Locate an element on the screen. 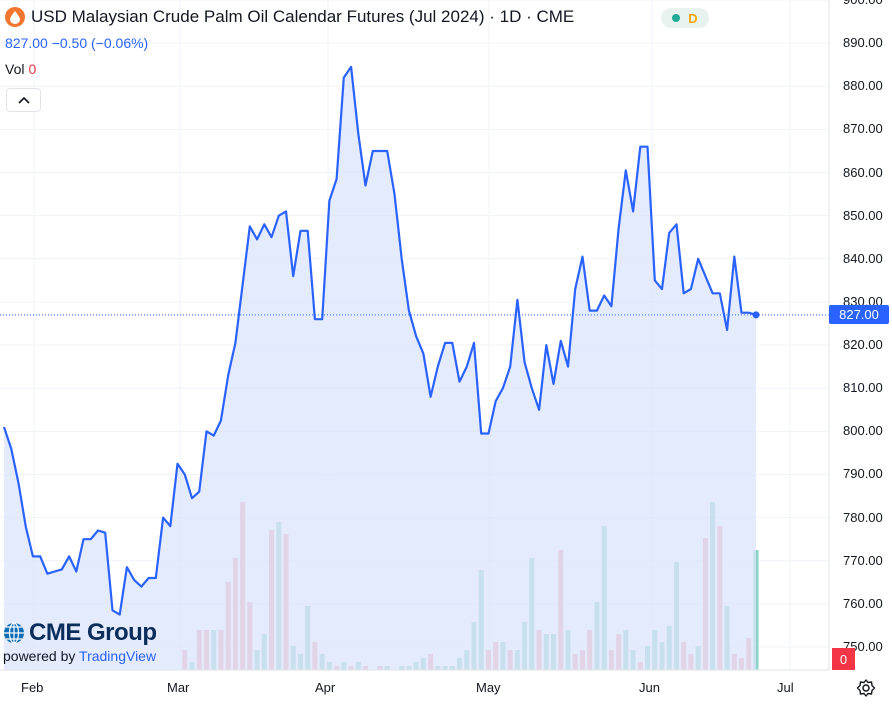 The width and height of the screenshot is (892, 705). volume-legend: Vol 0 is located at coordinates (20, 69).